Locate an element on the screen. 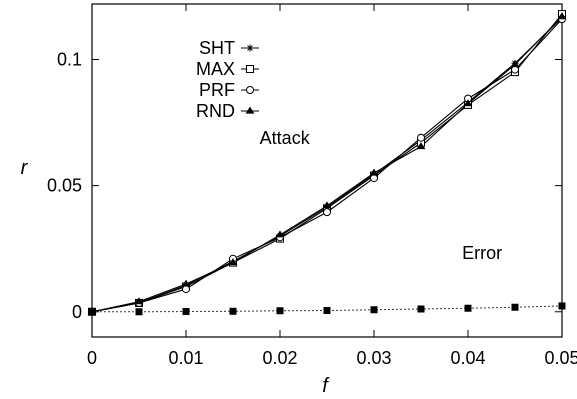 This screenshot has height=399, width=577. annotation-error: Error is located at coordinates (482, 253).